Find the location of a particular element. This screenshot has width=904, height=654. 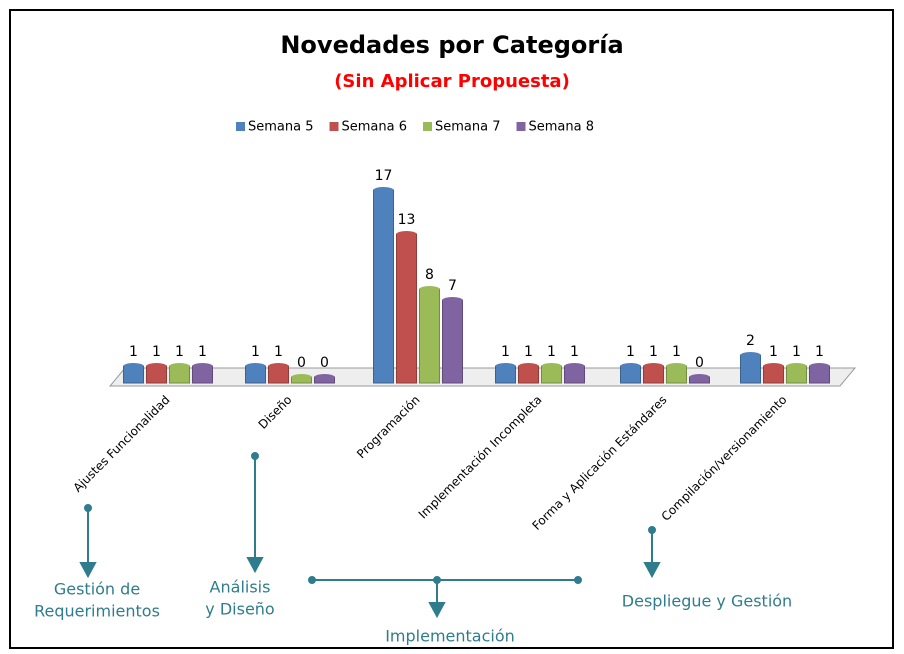

annotation: Análisis is located at coordinates (240, 587).